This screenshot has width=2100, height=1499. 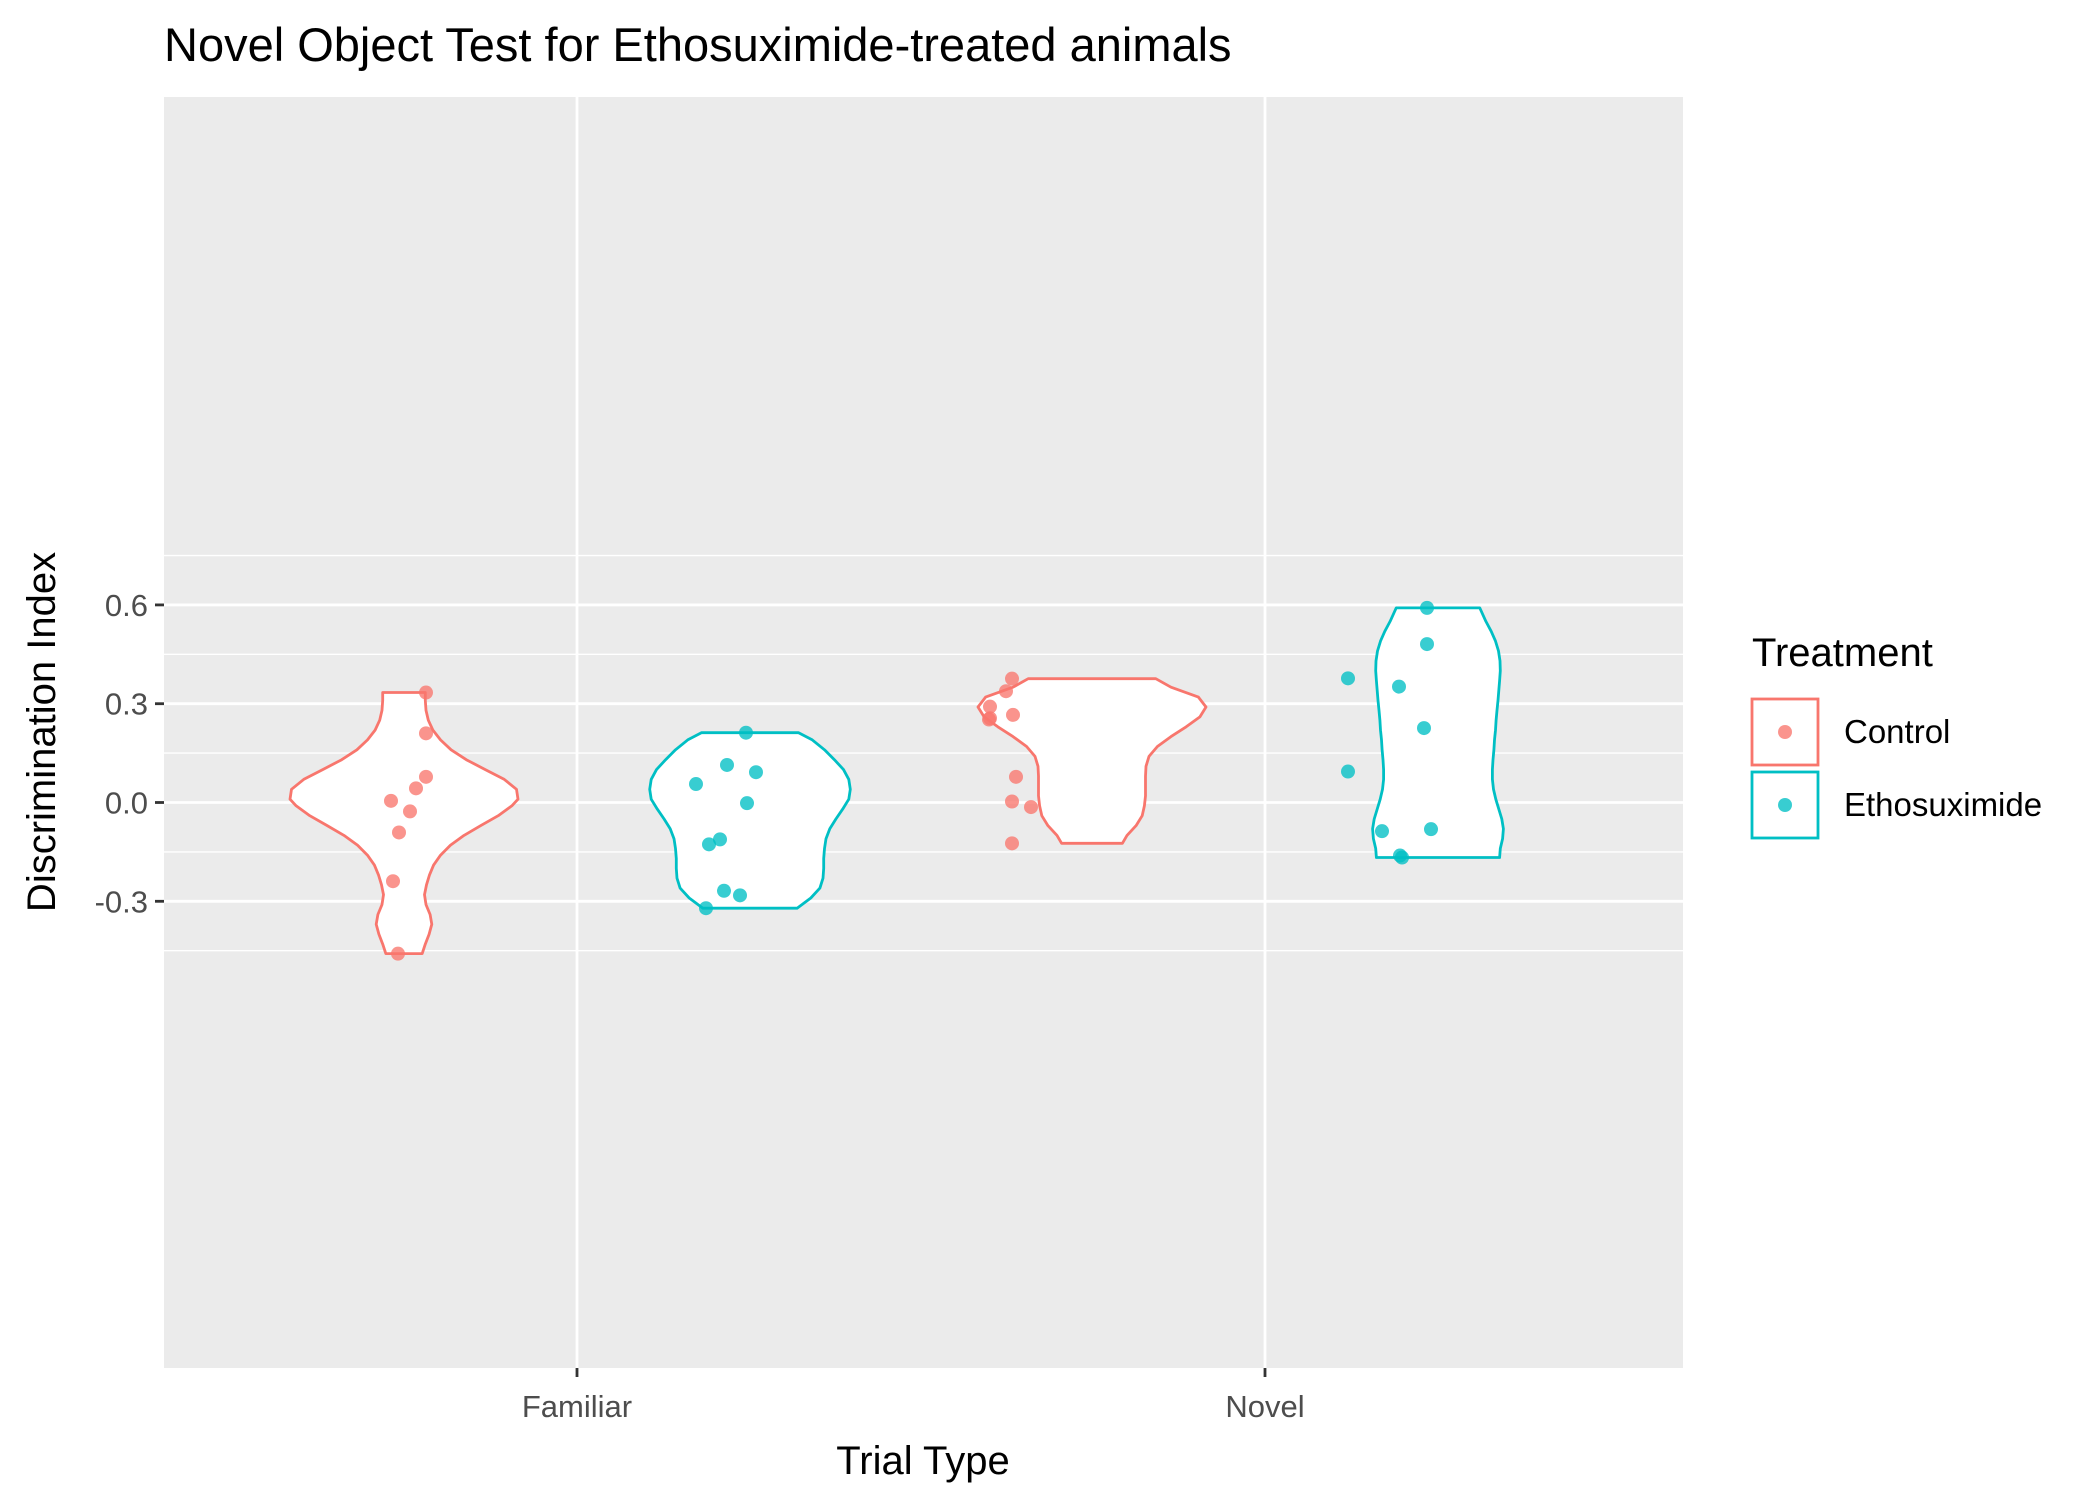 What do you see at coordinates (404, 823) in the screenshot?
I see `violin-control-familiar` at bounding box center [404, 823].